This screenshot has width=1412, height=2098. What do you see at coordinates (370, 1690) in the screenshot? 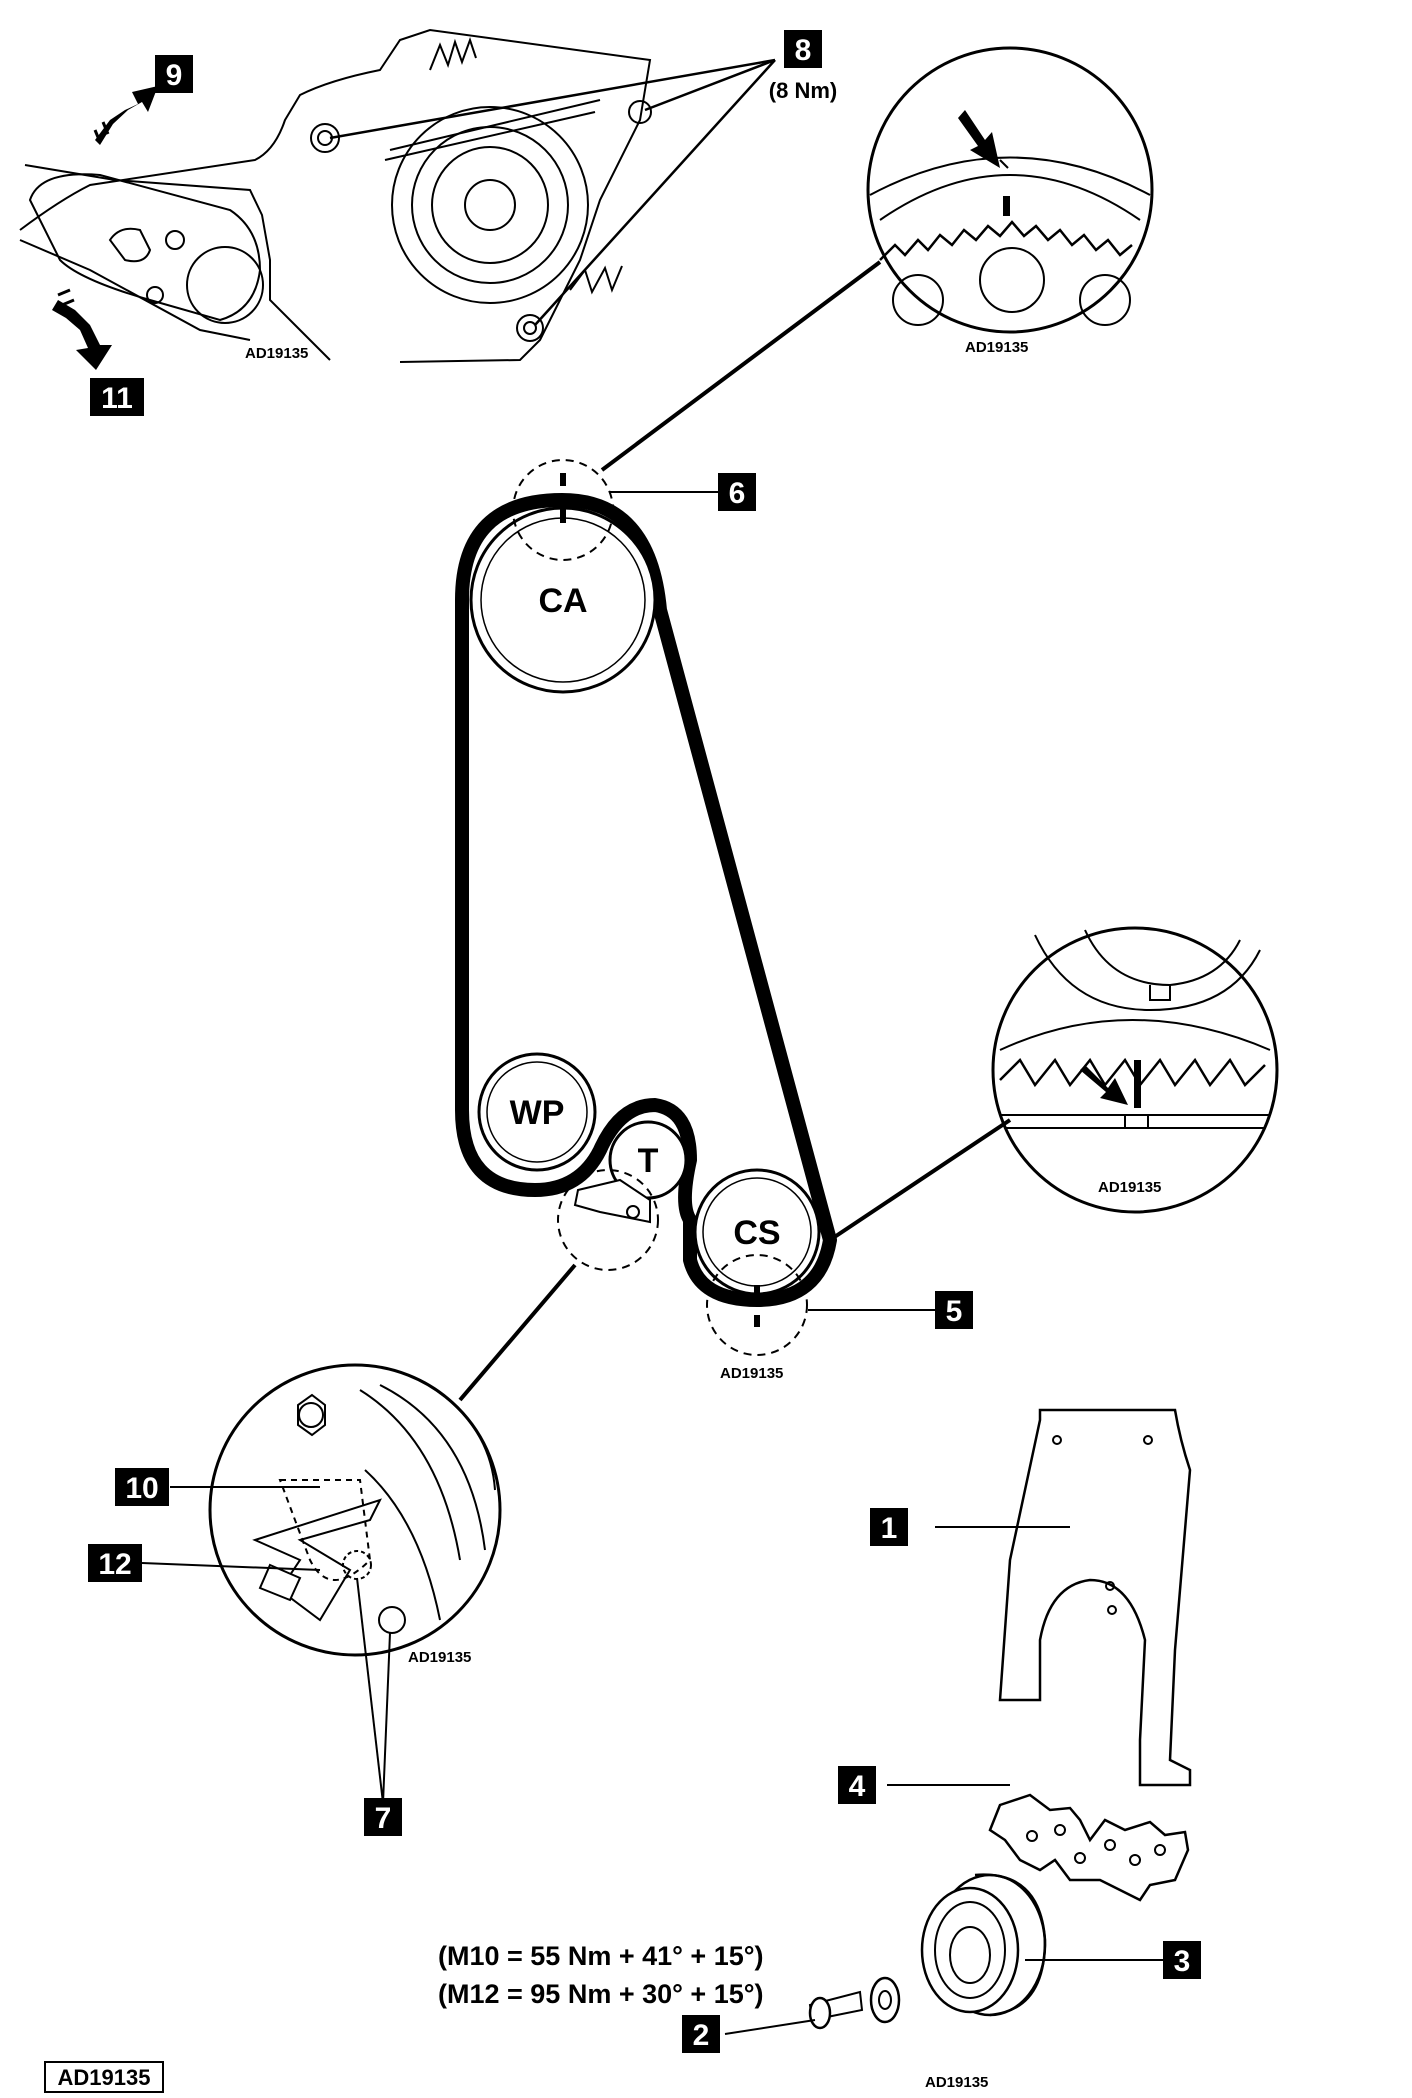
I see `callout-7-leader-a` at bounding box center [370, 1690].